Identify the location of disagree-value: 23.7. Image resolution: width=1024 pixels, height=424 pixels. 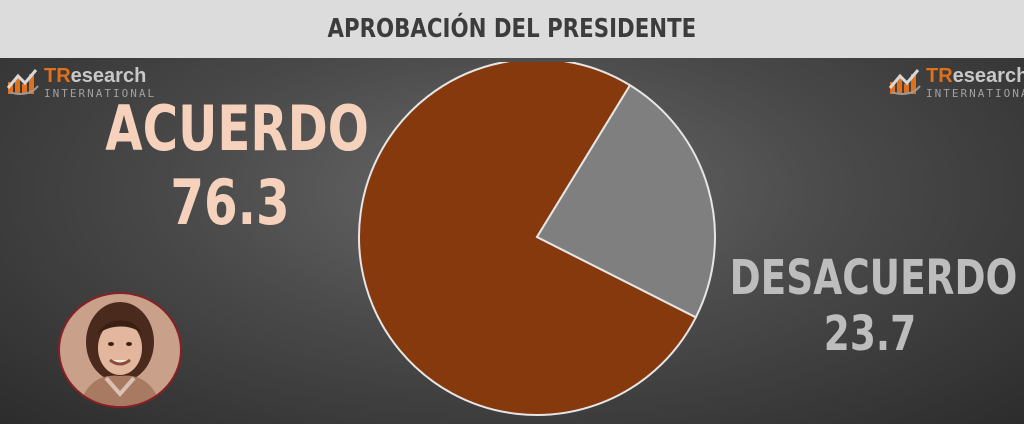
(870, 334).